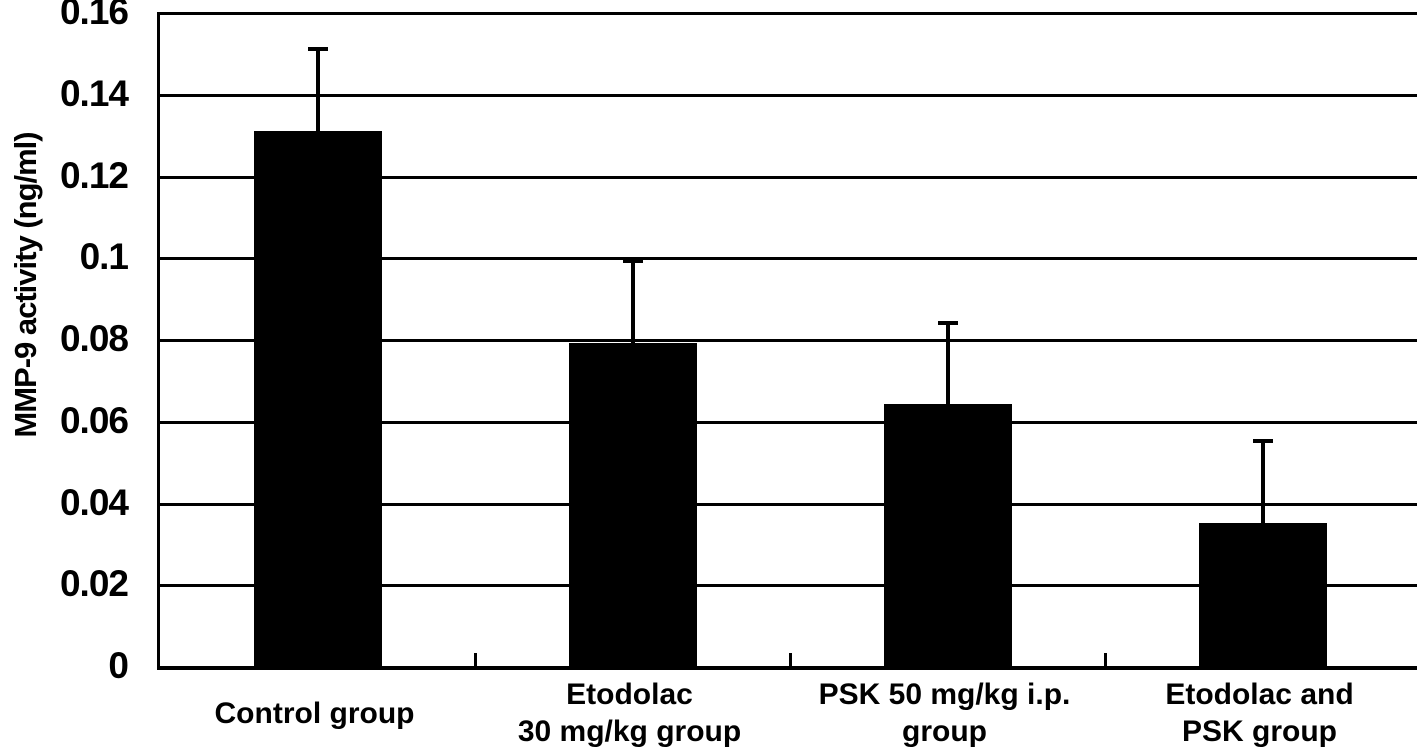 The image size is (1417, 754). What do you see at coordinates (629, 694) in the screenshot?
I see `x-category-label-line: Etodolac` at bounding box center [629, 694].